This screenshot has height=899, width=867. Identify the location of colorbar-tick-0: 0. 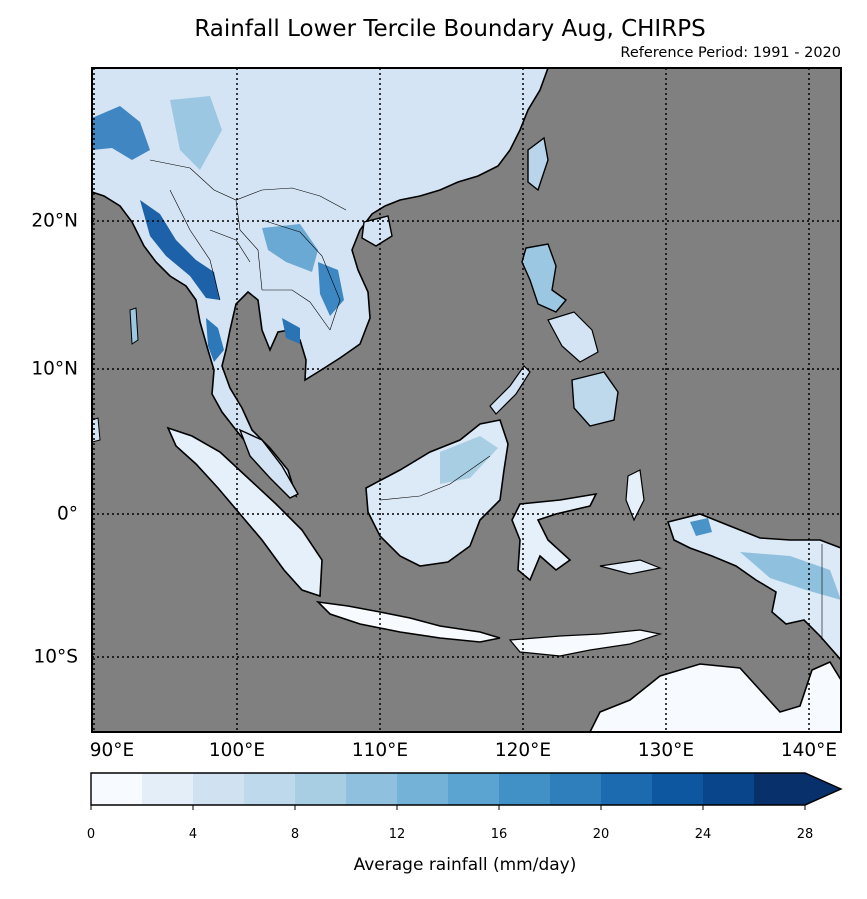
(91, 834).